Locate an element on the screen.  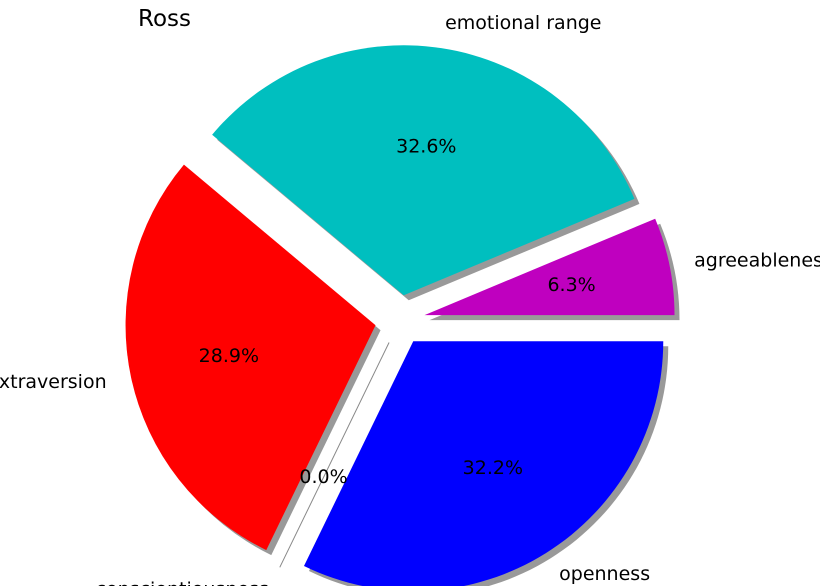
percent-label-emotional-range: 32.6% is located at coordinates (426, 146).